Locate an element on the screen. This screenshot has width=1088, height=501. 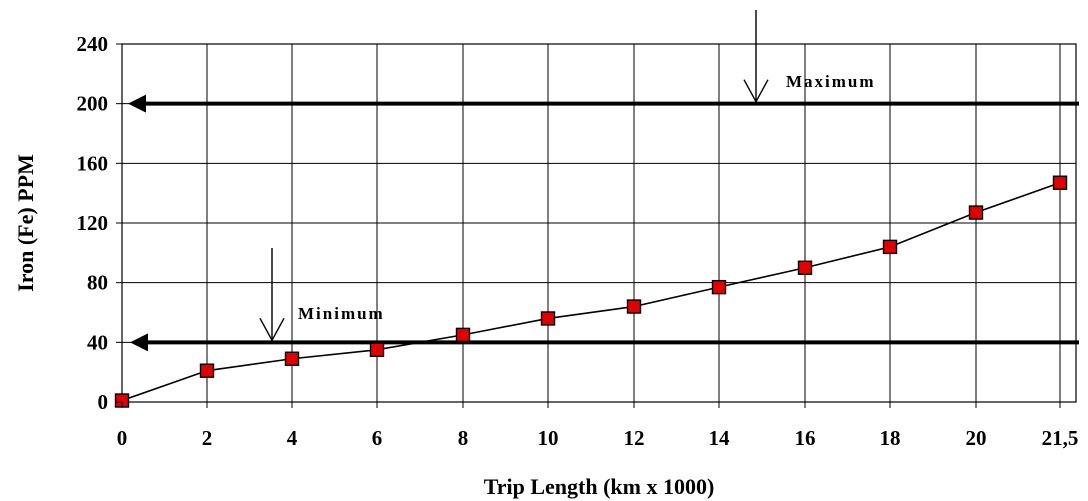
x-axis-ticks: 0 2 4 6 8 10 12 14 16 18 20 21,5 is located at coordinates (598, 426).